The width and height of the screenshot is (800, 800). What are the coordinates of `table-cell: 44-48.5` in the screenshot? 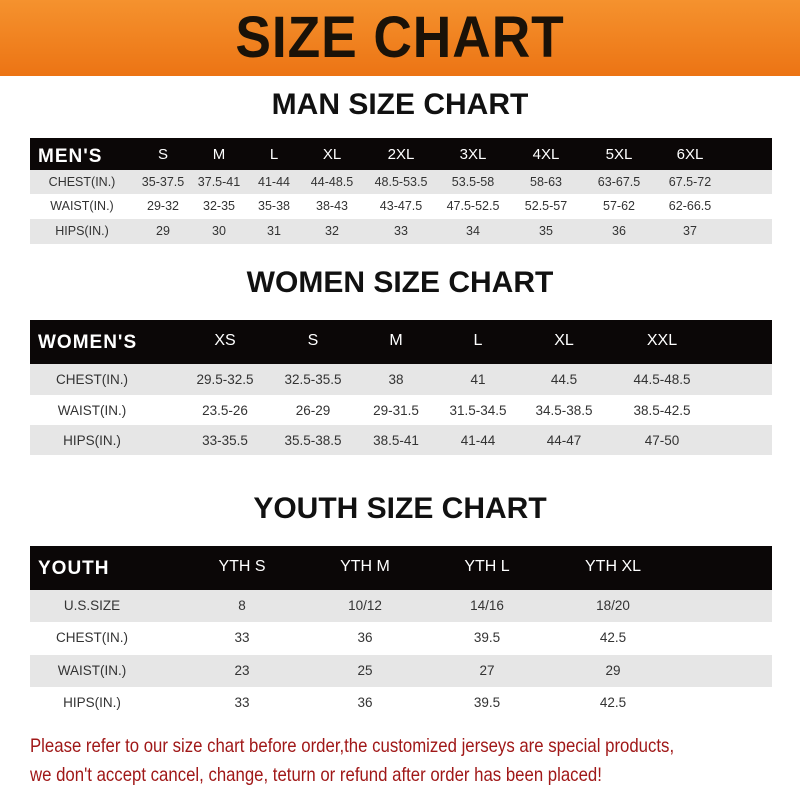 It's located at (332, 182).